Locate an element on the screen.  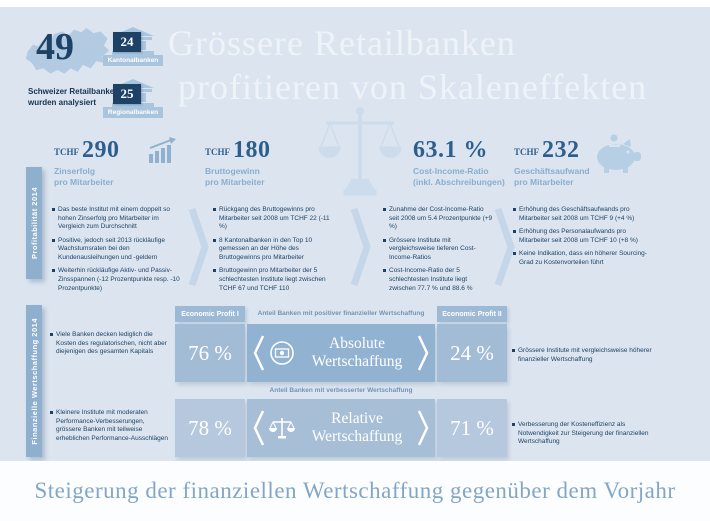
balance-scale-icon is located at coordinates (360, 151).